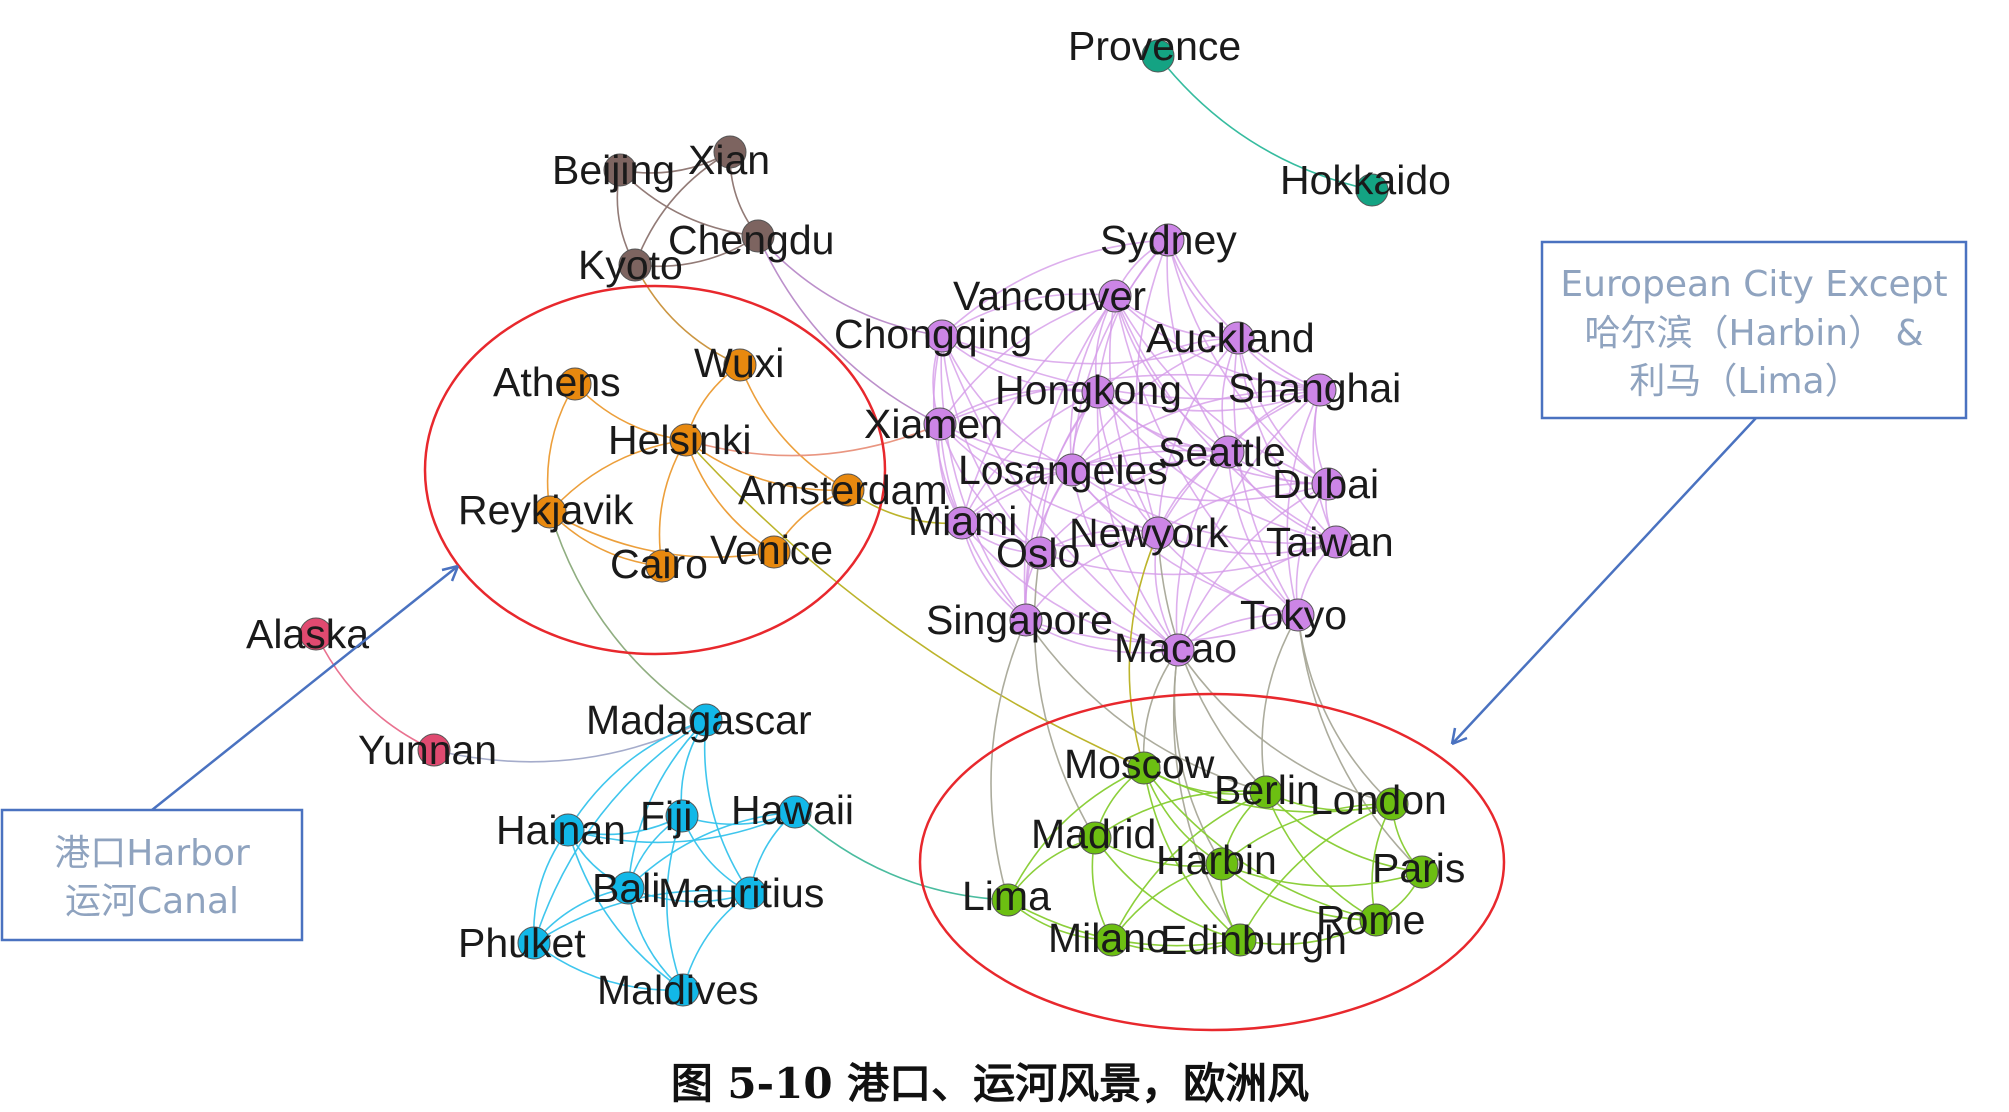 The width and height of the screenshot is (2009, 1112). I want to click on node-dubai, so click(1328, 484).